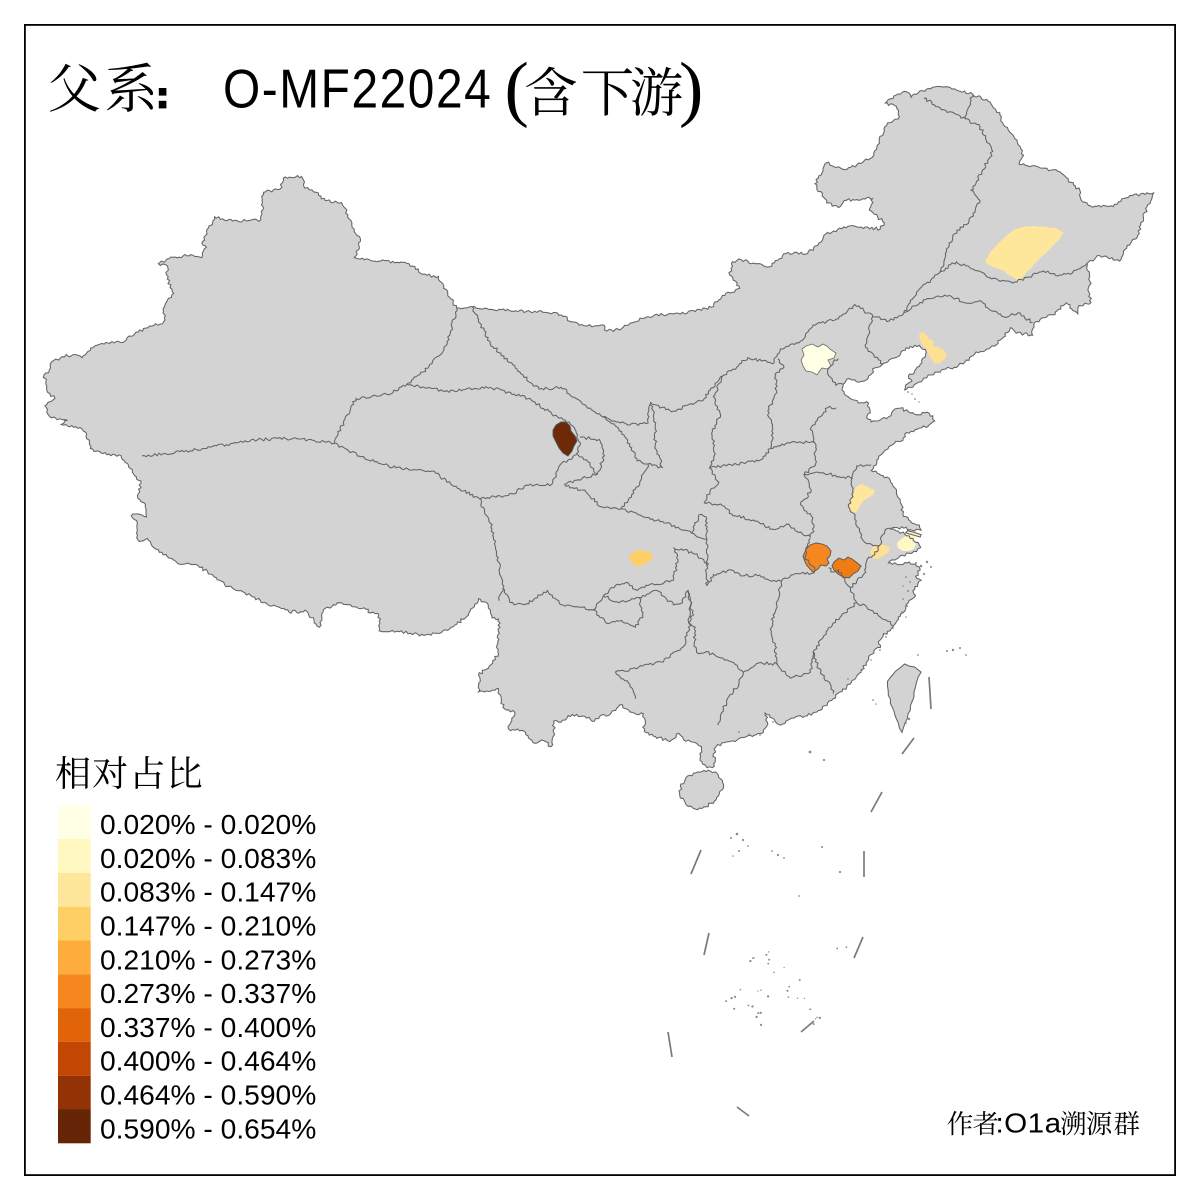 The height and width of the screenshot is (1200, 1200). I want to click on svg-text: 0.020% - 0.020%, so click(208, 824).